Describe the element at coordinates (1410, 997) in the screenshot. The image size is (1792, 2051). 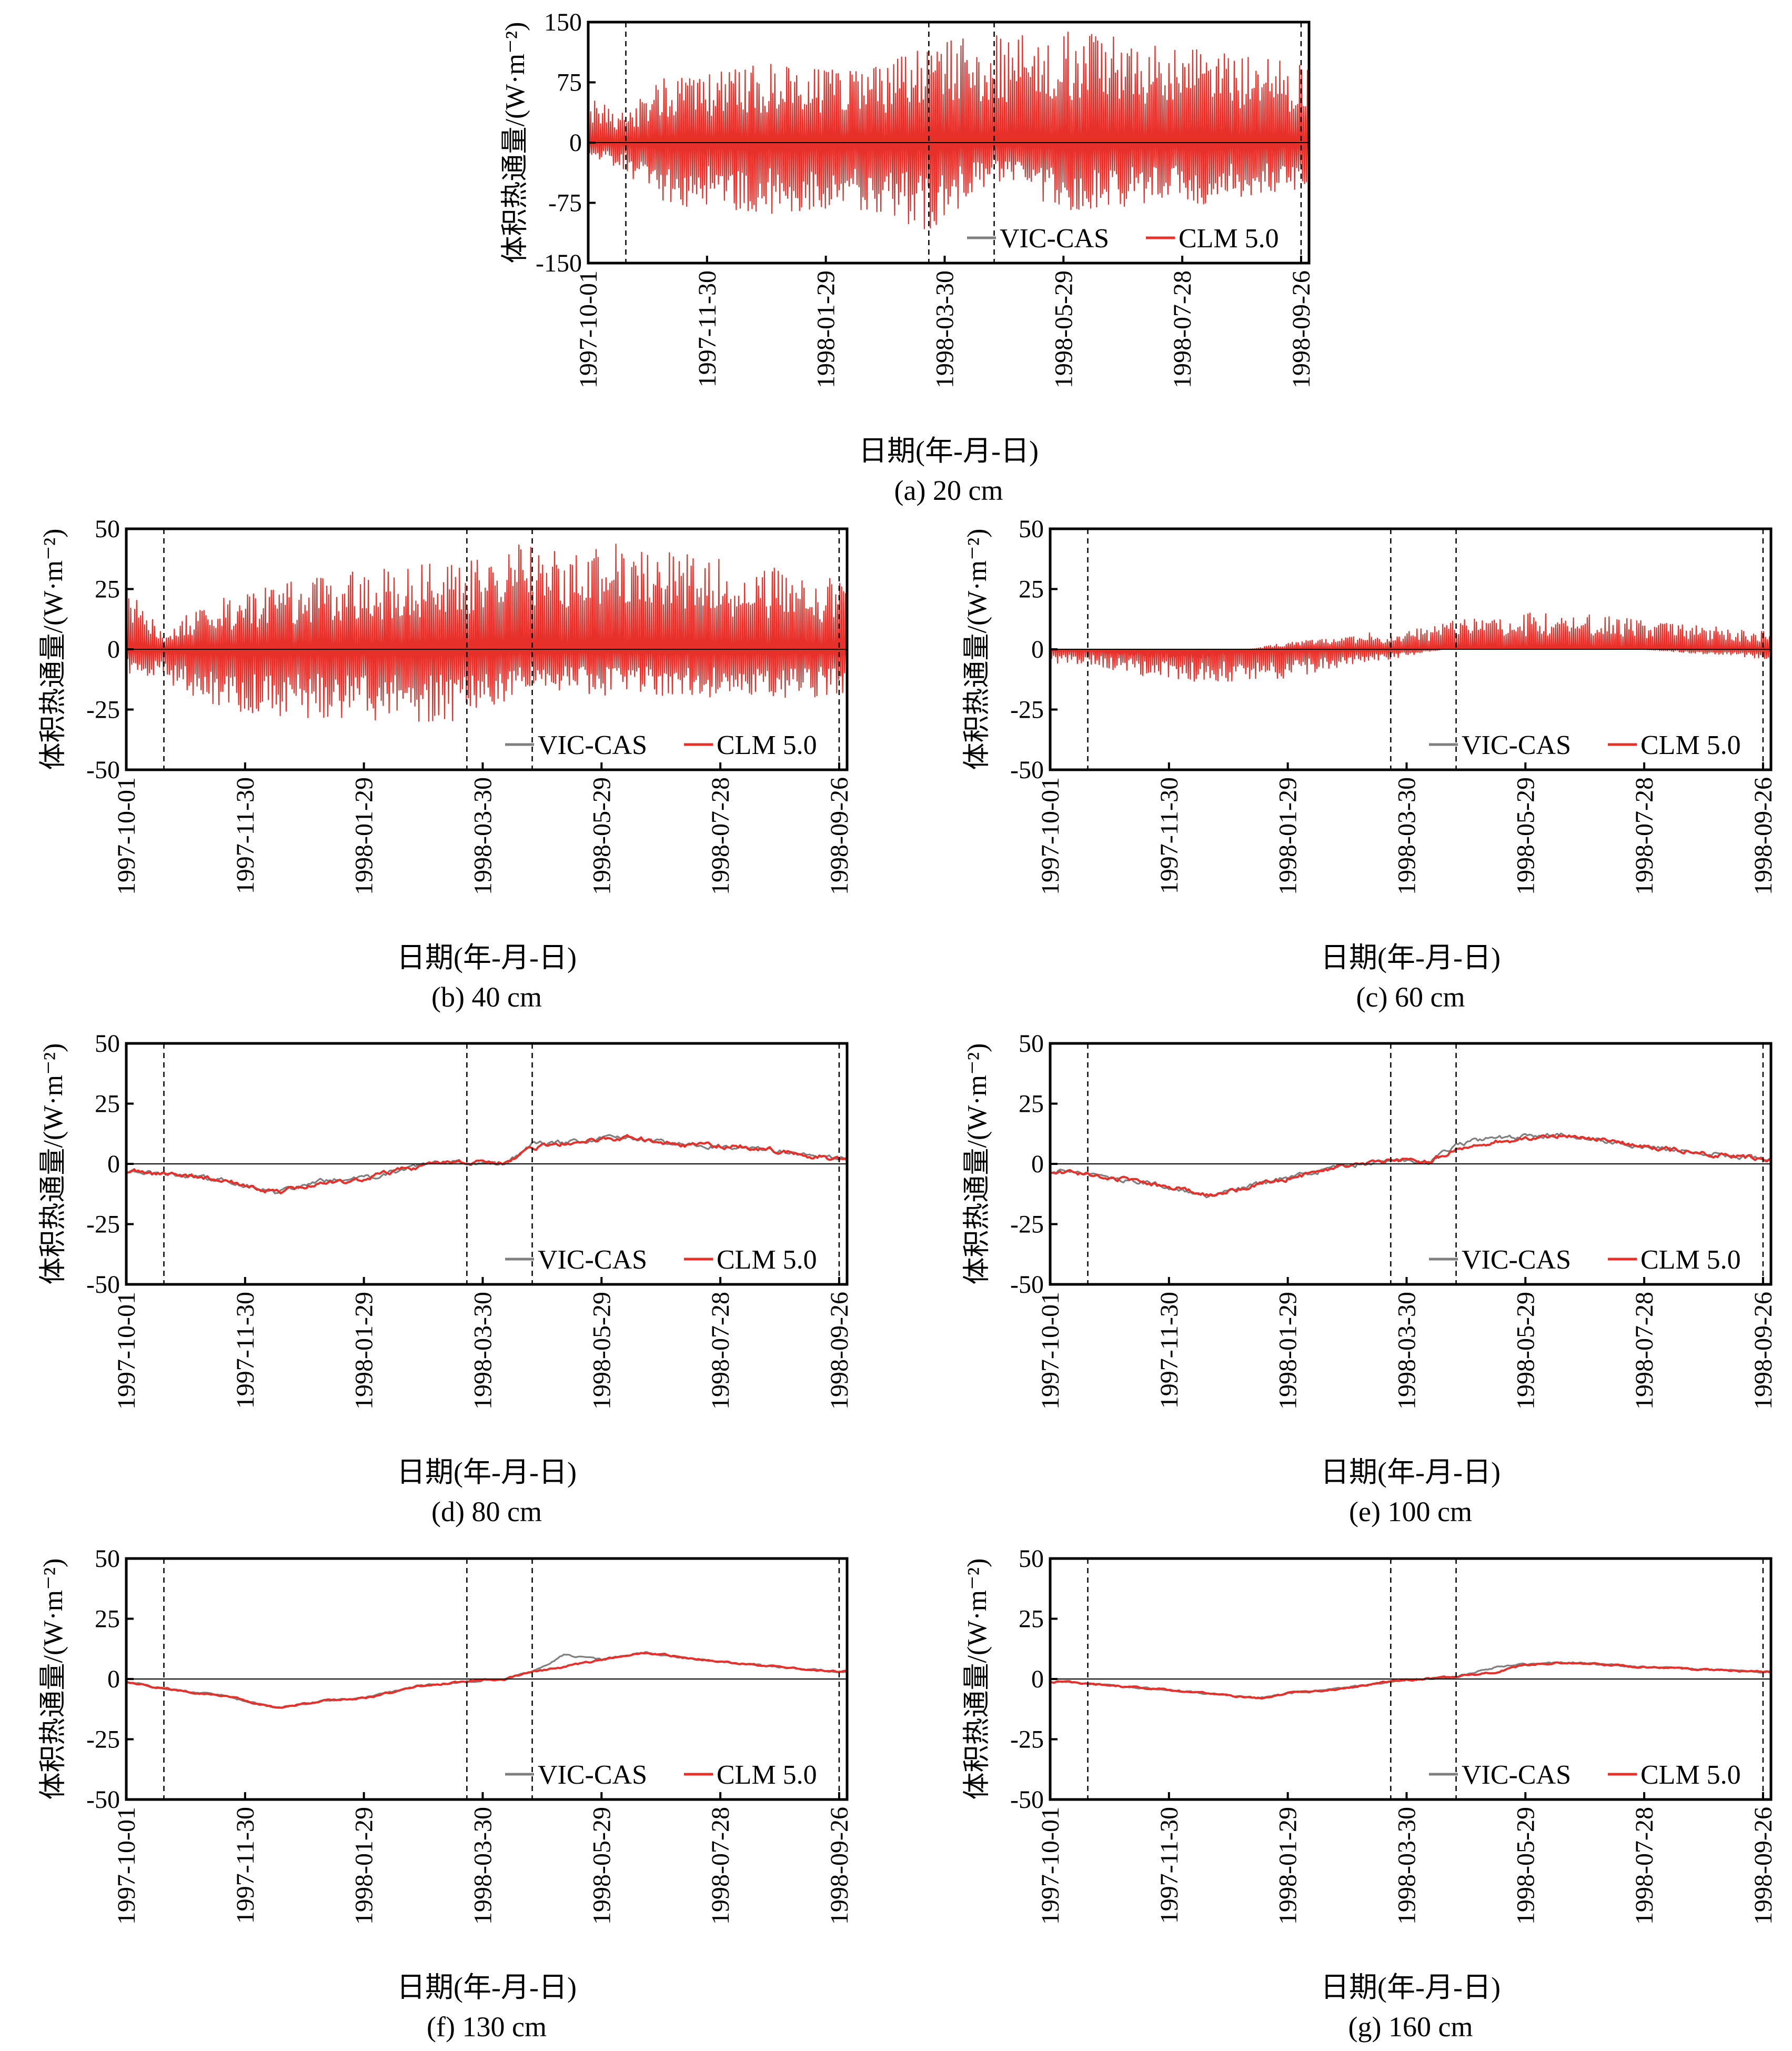
I see `panel-caption: (c) 60 cm` at that location.